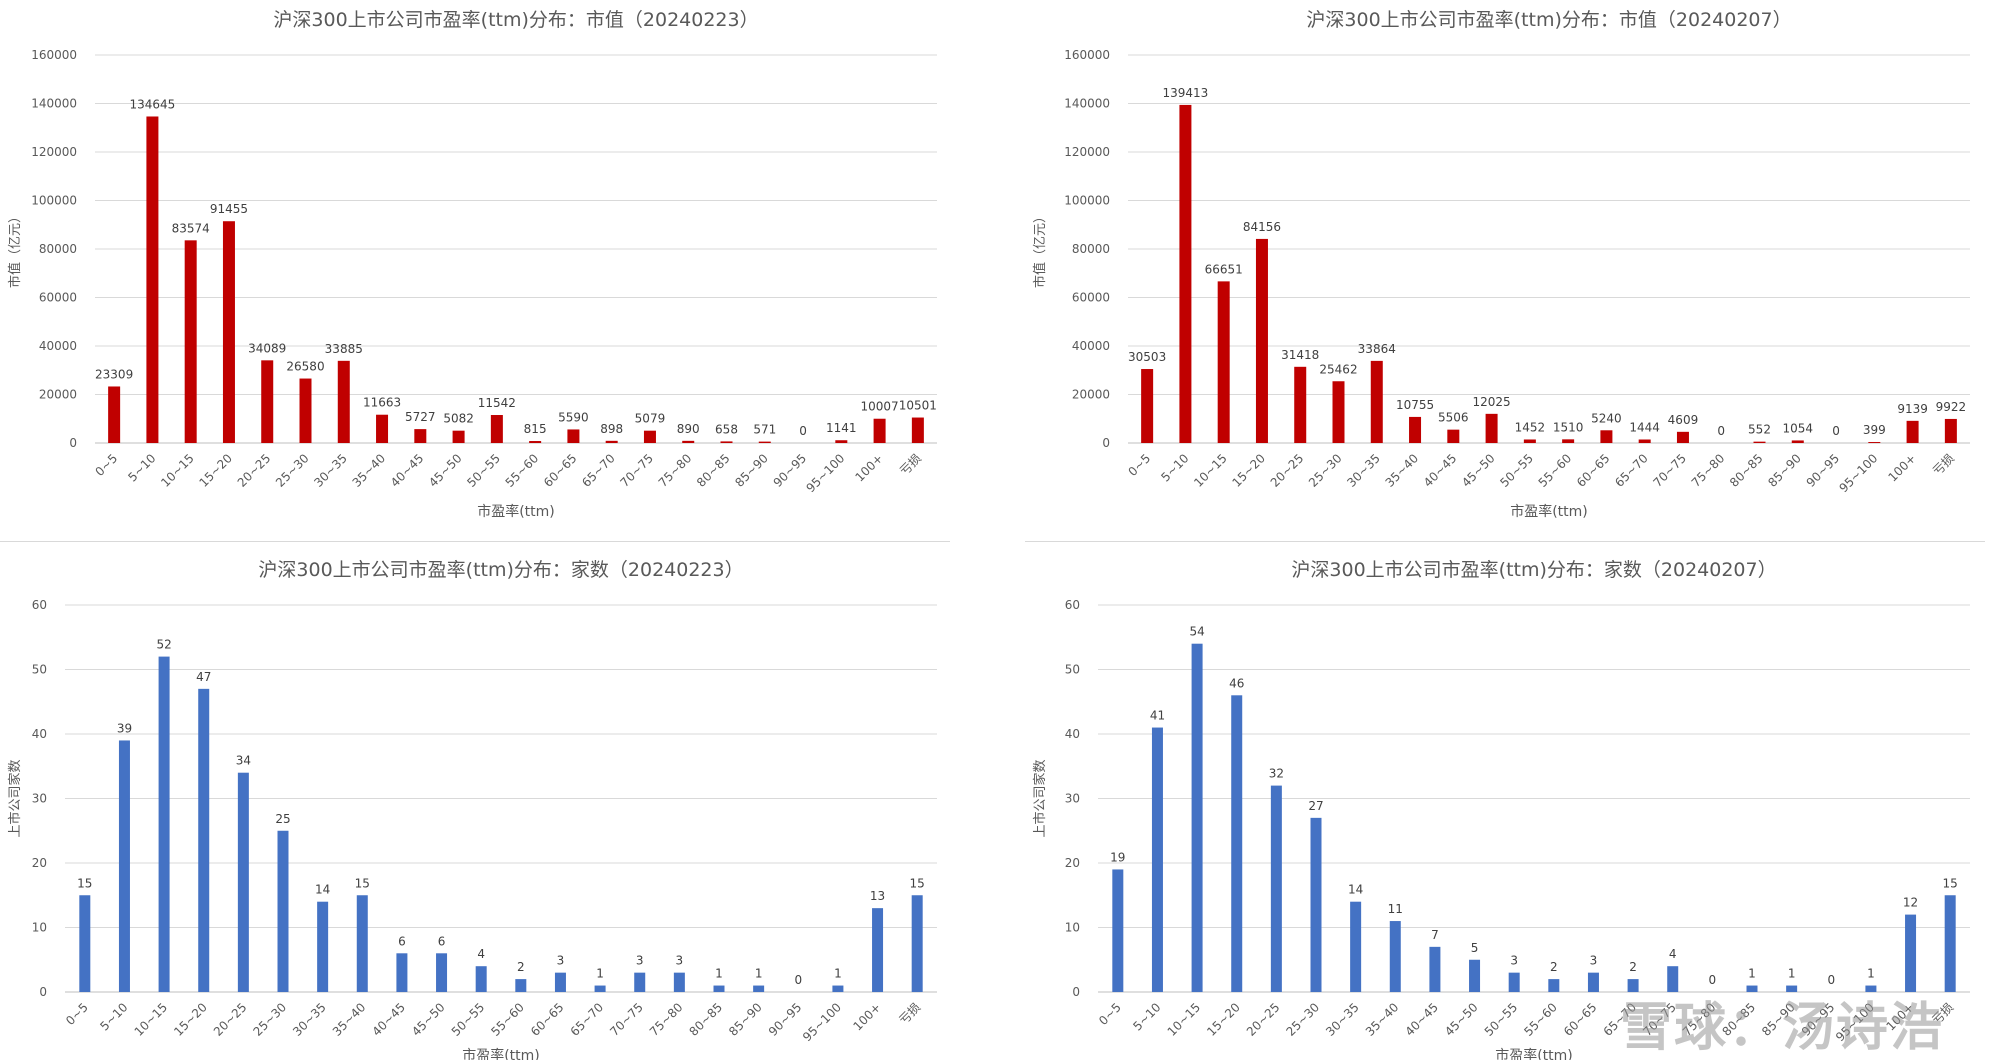 Image resolution: width=2005 pixels, height=1060 pixels. I want to click on y-tick-label: 60000, so click(58, 298).